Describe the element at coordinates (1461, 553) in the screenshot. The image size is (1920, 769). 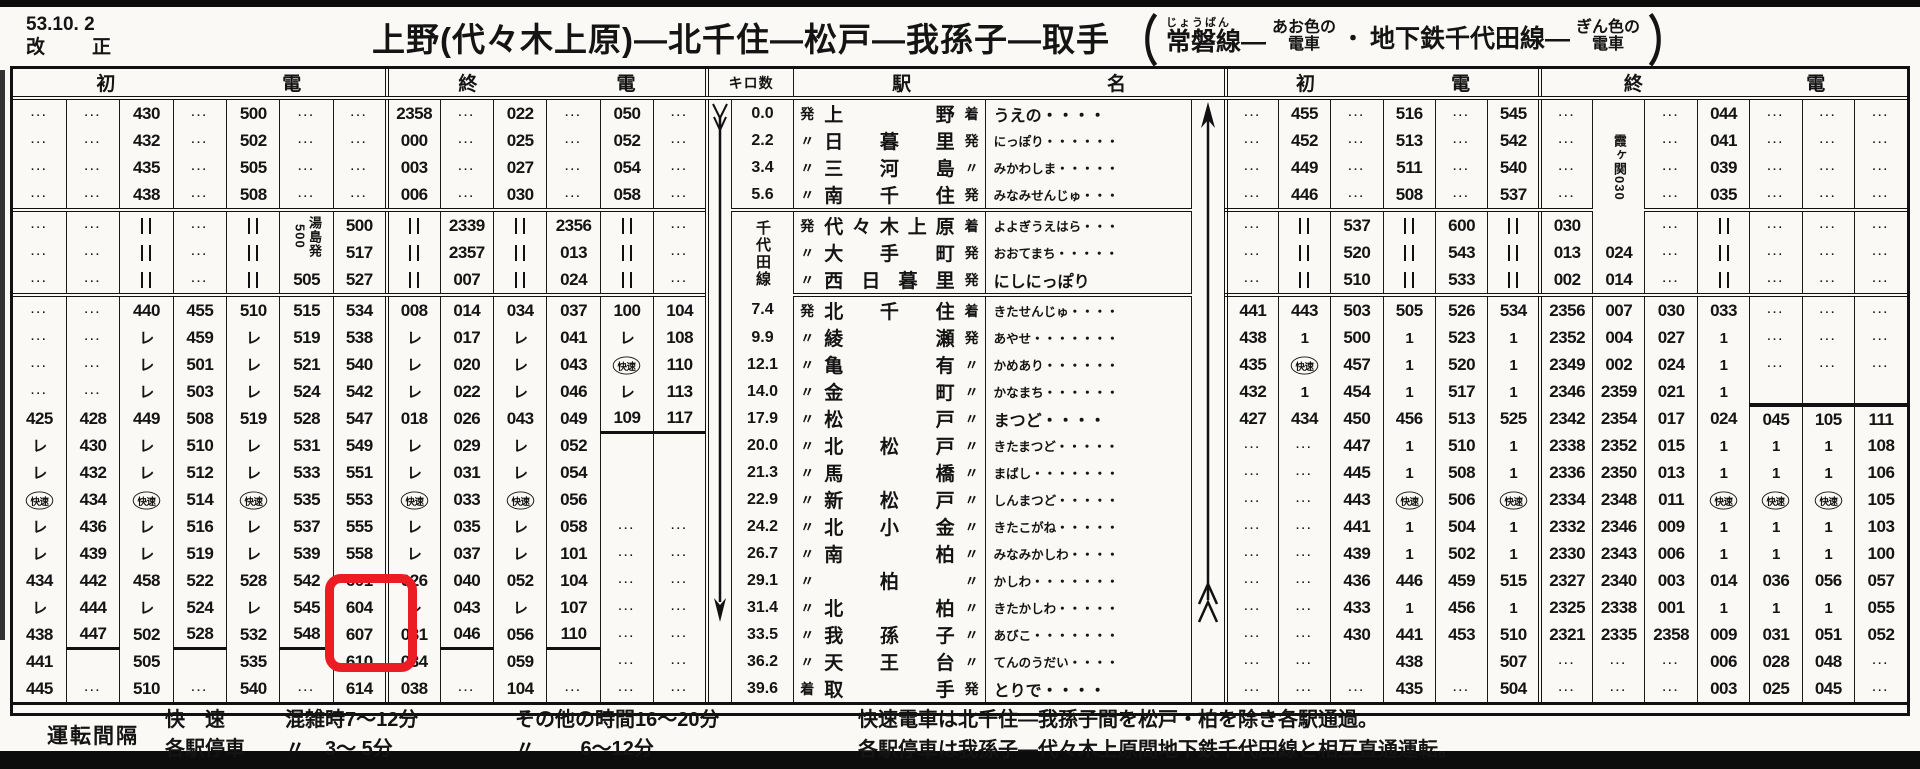
I see `time-cell: 502` at that location.